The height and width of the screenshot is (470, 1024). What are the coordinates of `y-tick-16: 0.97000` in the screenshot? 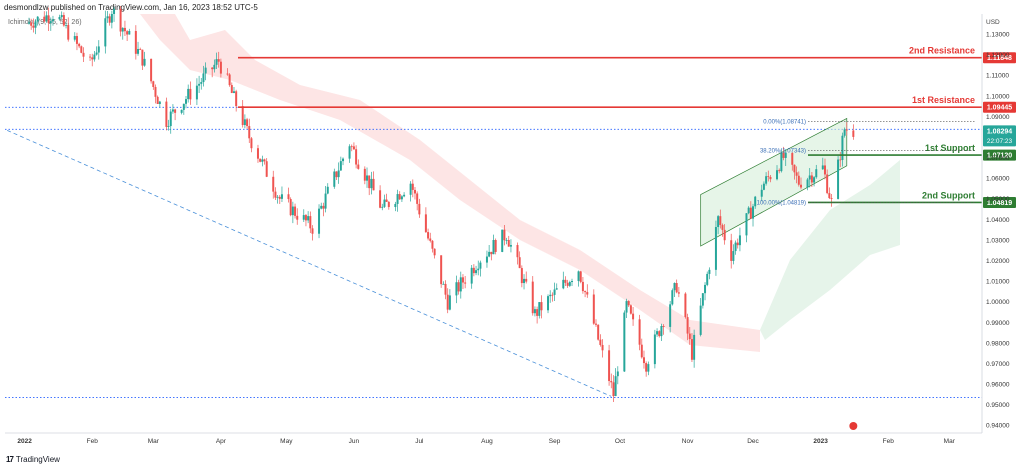 It's located at (998, 364).